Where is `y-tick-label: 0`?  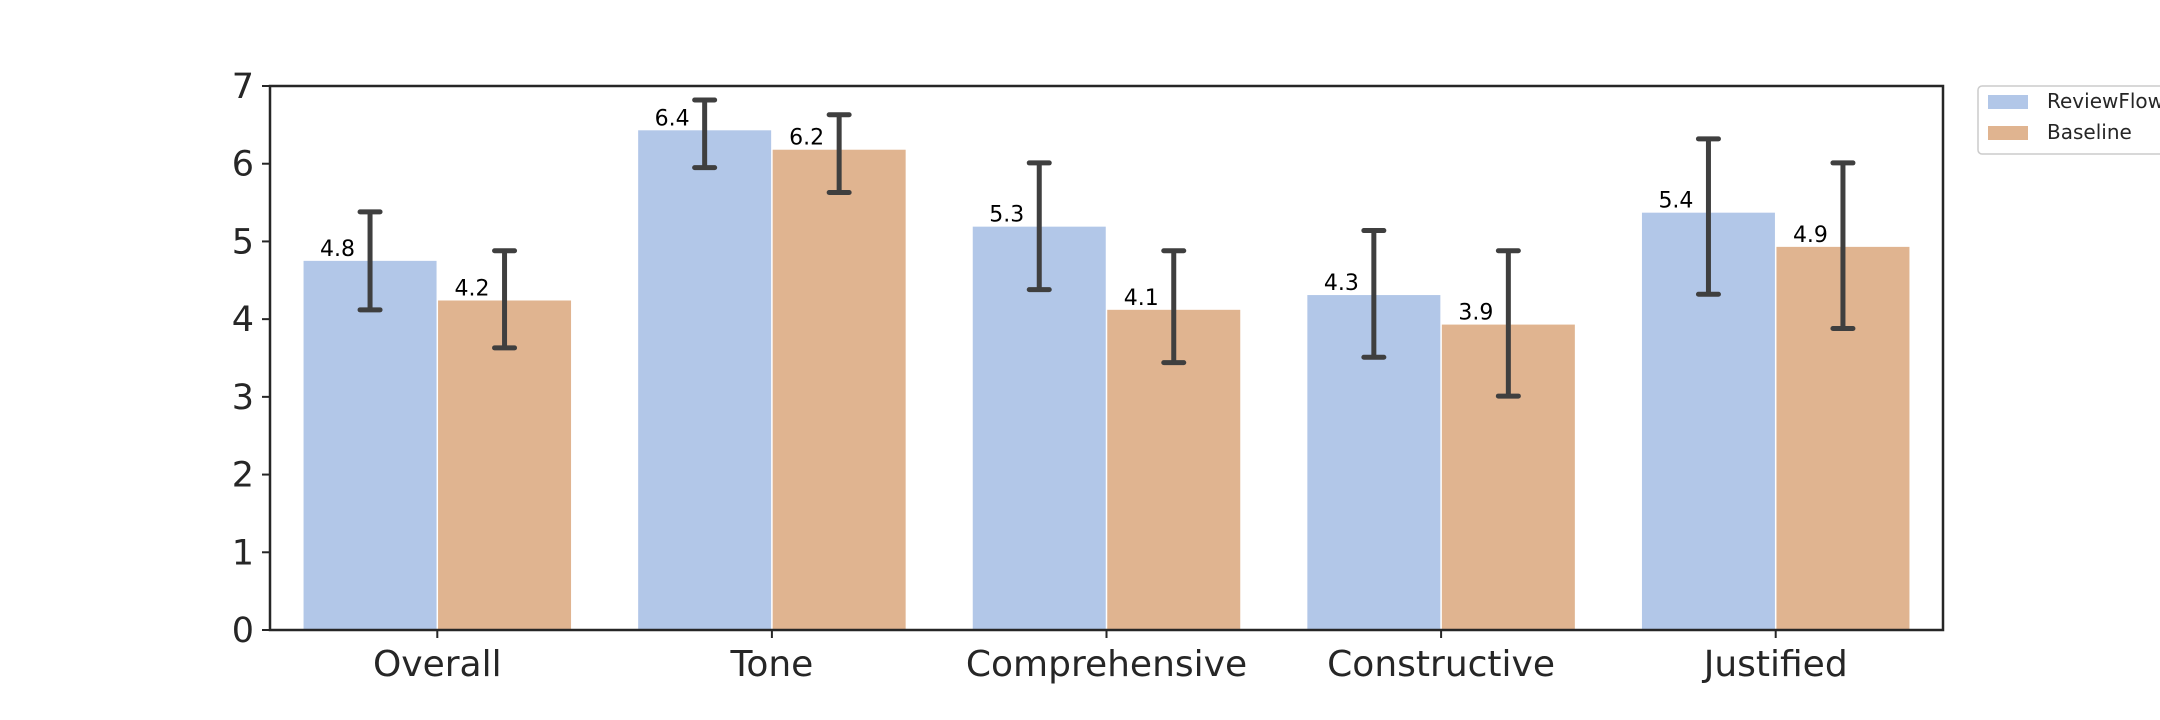
y-tick-label: 0 is located at coordinates (243, 631).